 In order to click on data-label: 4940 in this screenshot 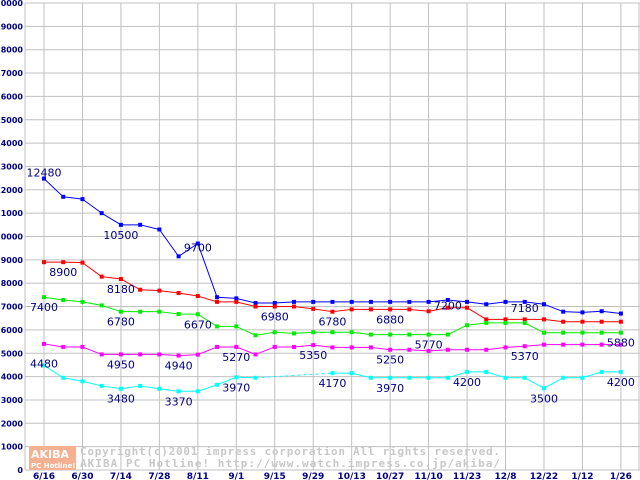, I will do `click(179, 366)`.